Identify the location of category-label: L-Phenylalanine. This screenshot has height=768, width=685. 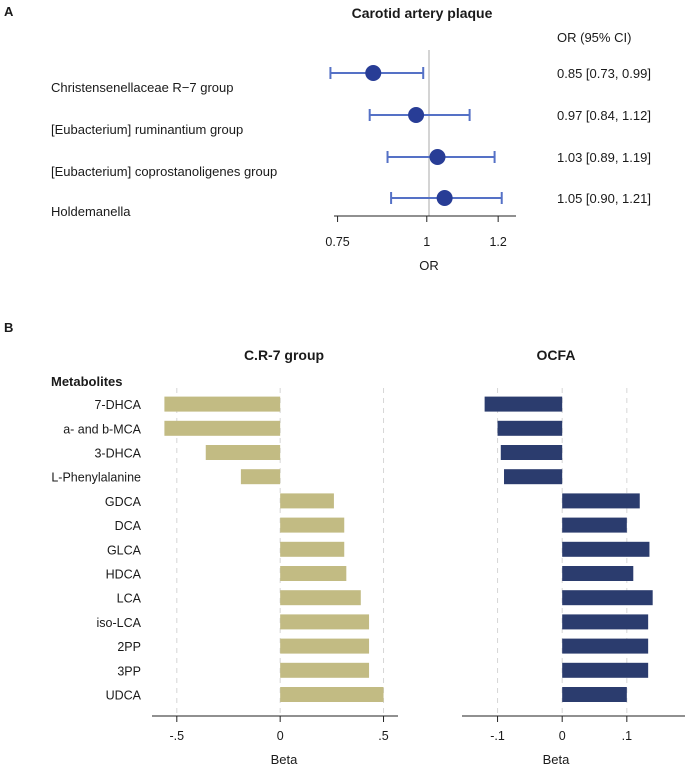
(96, 478).